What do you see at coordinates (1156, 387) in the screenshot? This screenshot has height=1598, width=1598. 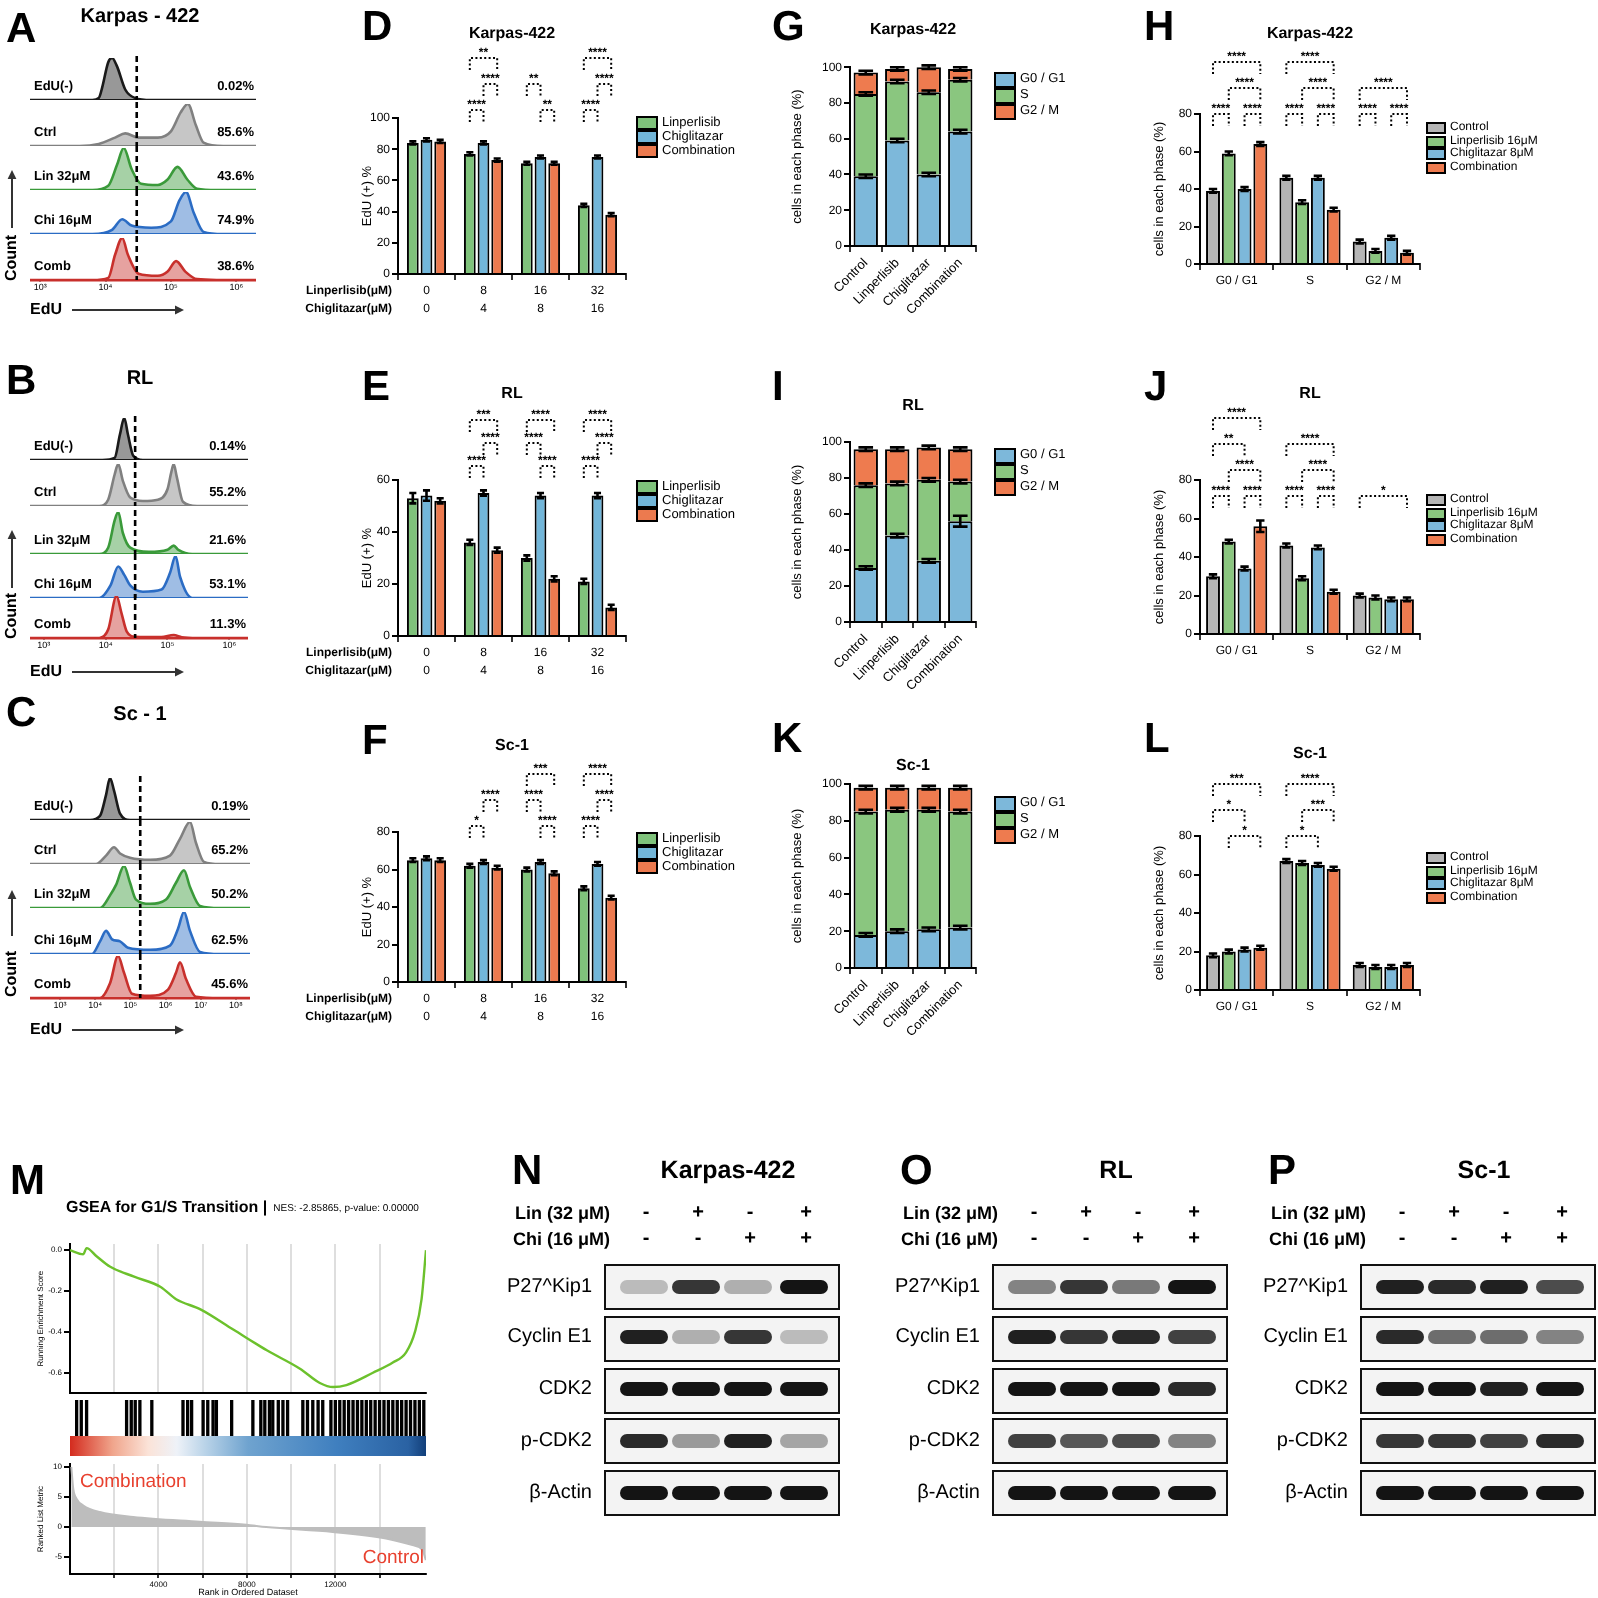 I see `text: J` at bounding box center [1156, 387].